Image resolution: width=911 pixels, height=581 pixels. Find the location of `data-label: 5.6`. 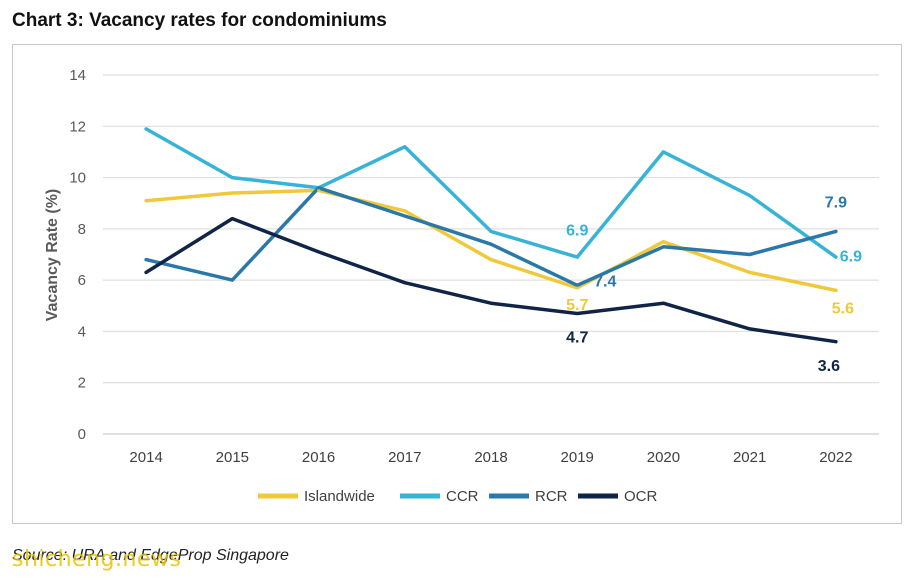

data-label: 5.6 is located at coordinates (843, 309).